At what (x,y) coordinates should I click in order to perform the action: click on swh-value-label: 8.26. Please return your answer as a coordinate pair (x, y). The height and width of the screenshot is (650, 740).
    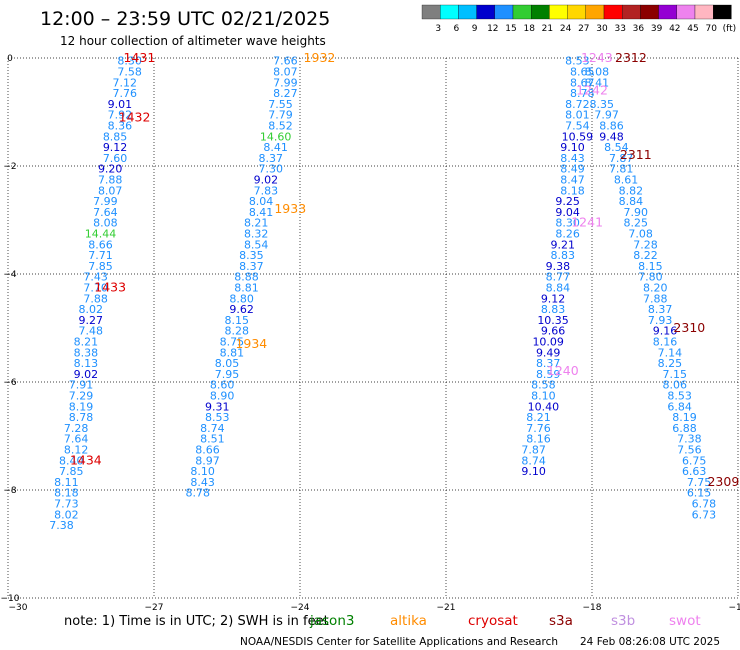
    Looking at the image, I should click on (567, 234).